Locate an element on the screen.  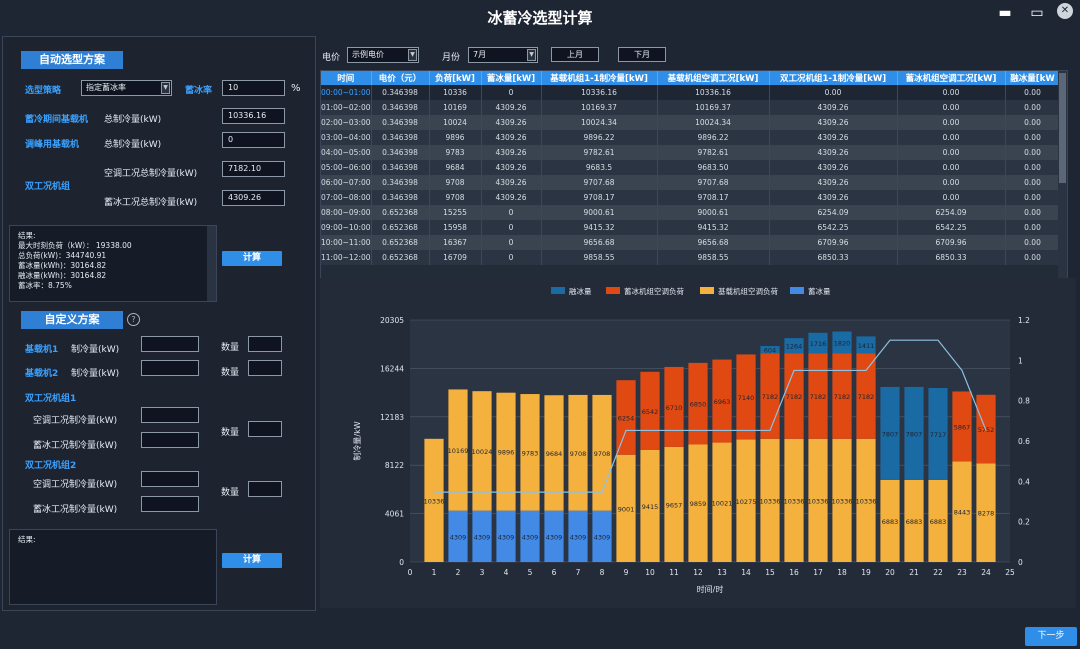
table-cell: 9708.17 is located at coordinates (713, 197).